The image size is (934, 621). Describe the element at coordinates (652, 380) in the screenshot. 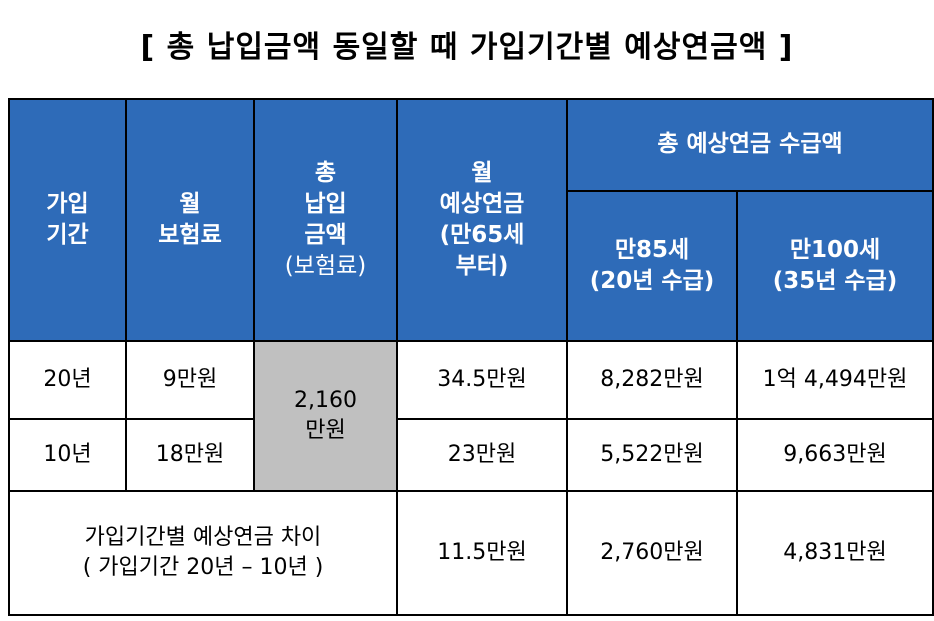

I see `cell-age85: 8,282만원` at that location.